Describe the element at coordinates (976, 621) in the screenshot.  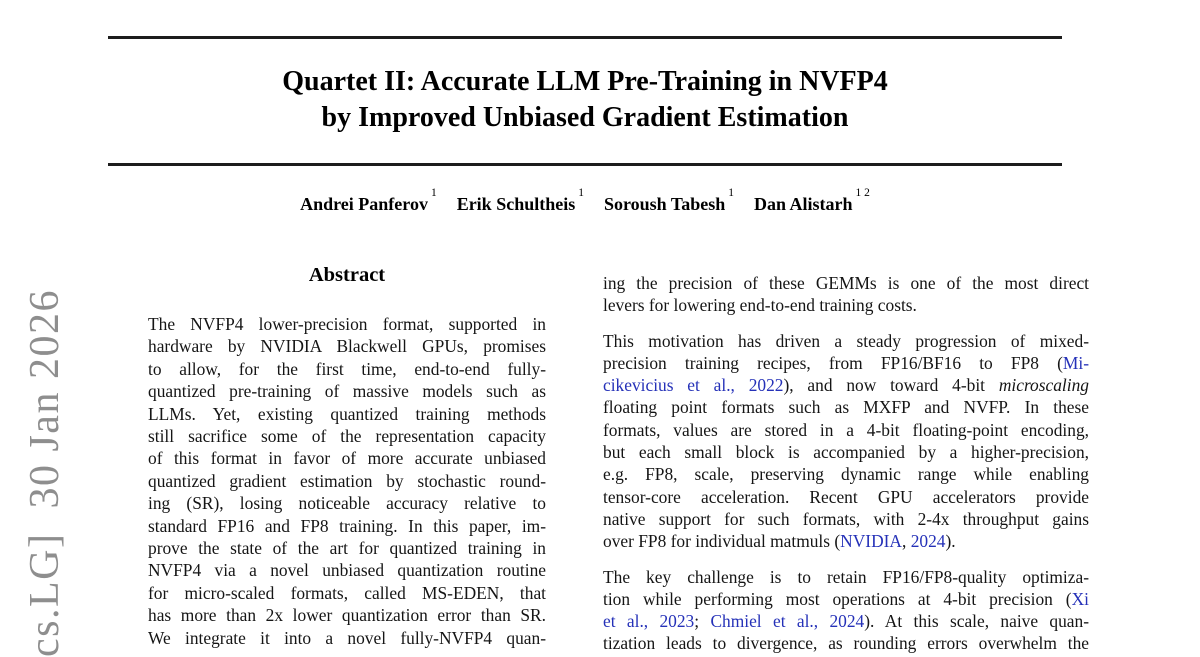
I see `text-segment: ). At this scale, naive quan-` at that location.